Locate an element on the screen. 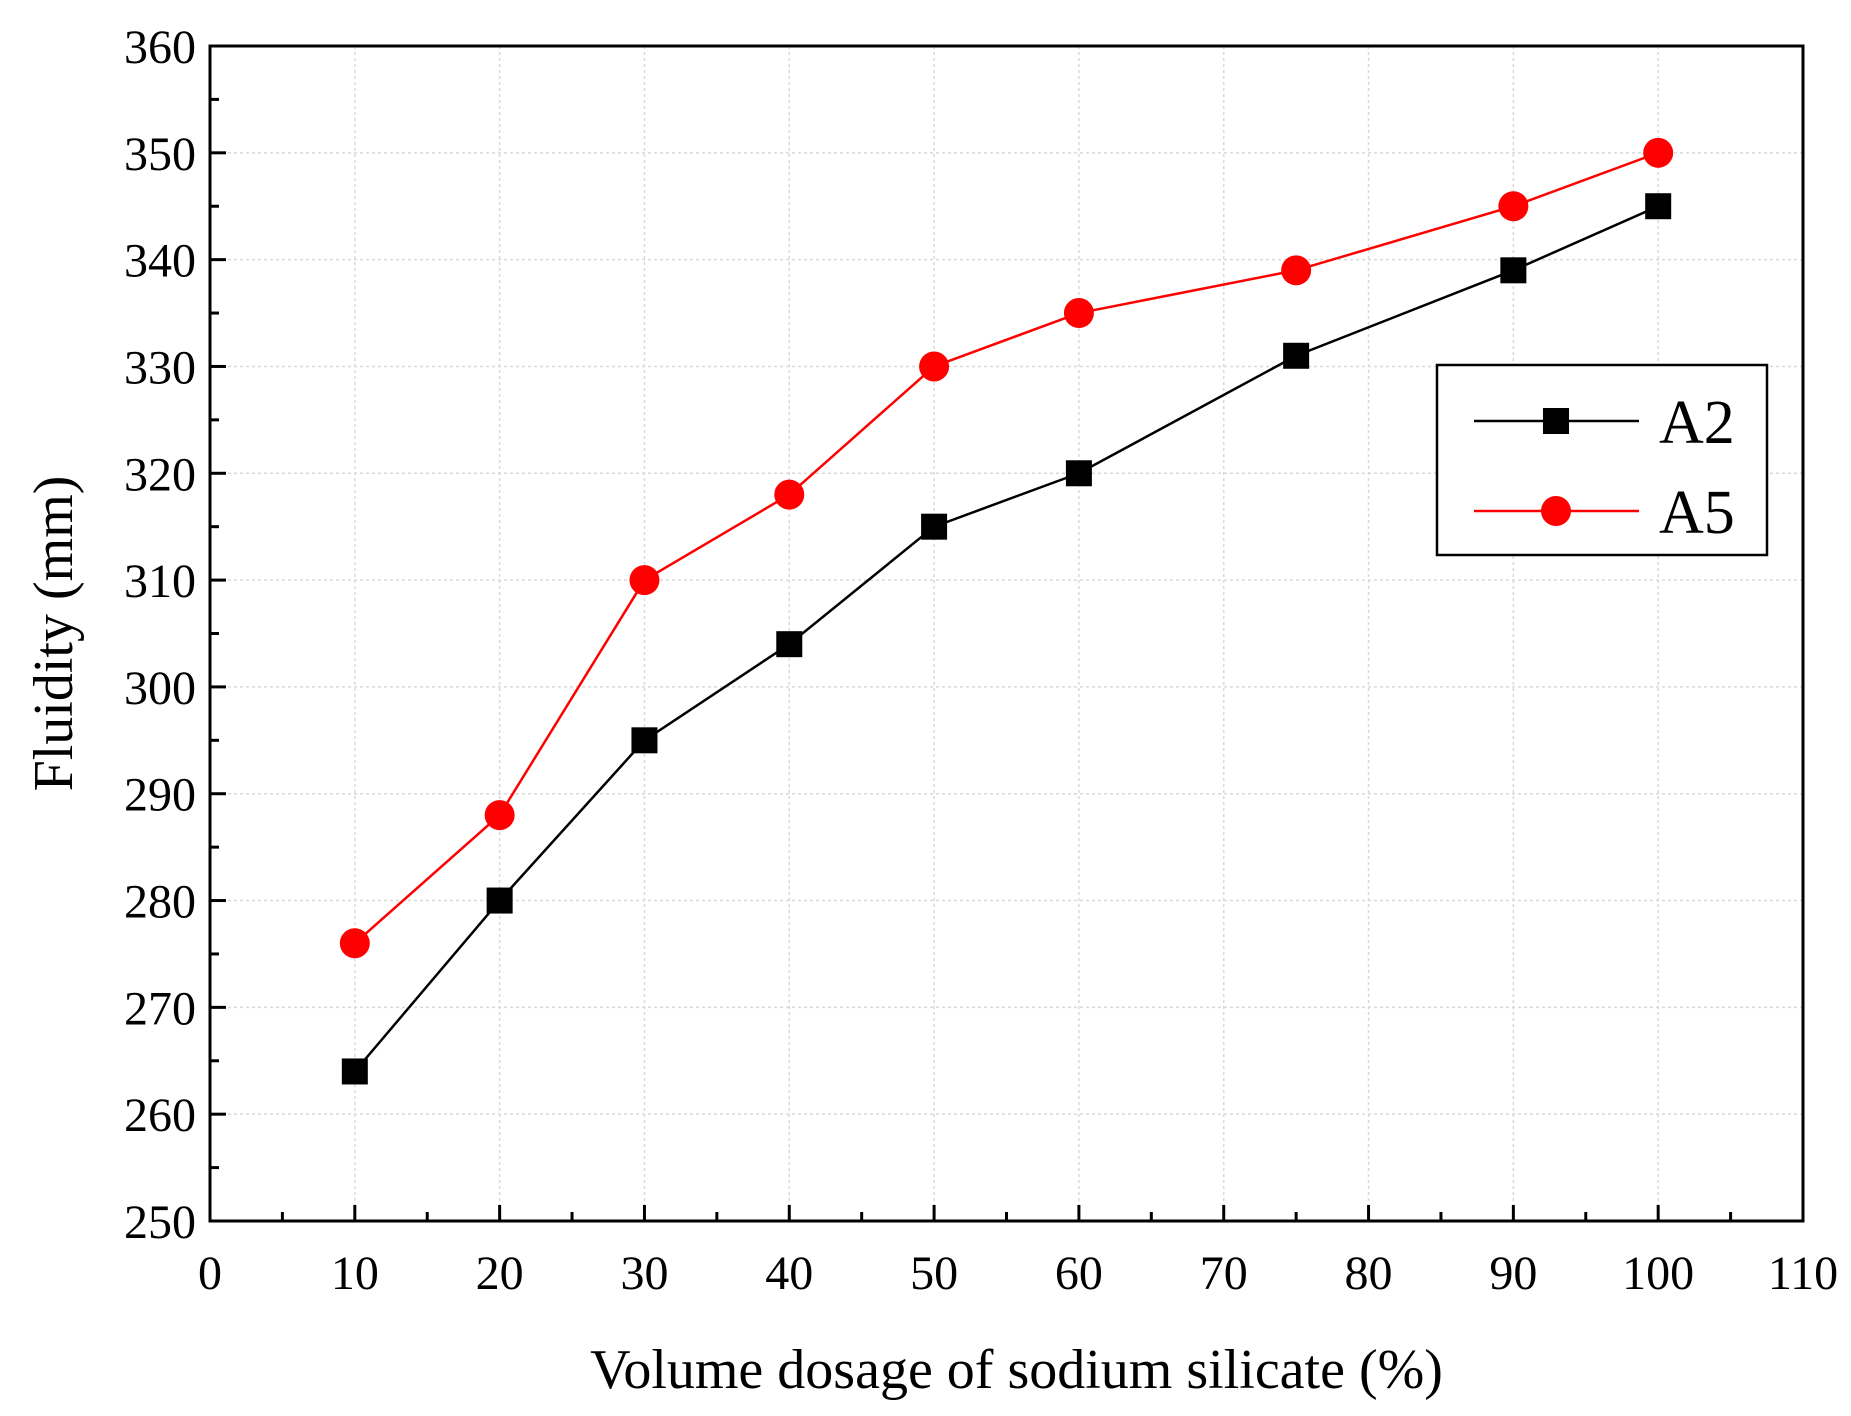 Image resolution: width=1851 pixels, height=1416 pixels. x-tick-label: 30 is located at coordinates (644, 1273).